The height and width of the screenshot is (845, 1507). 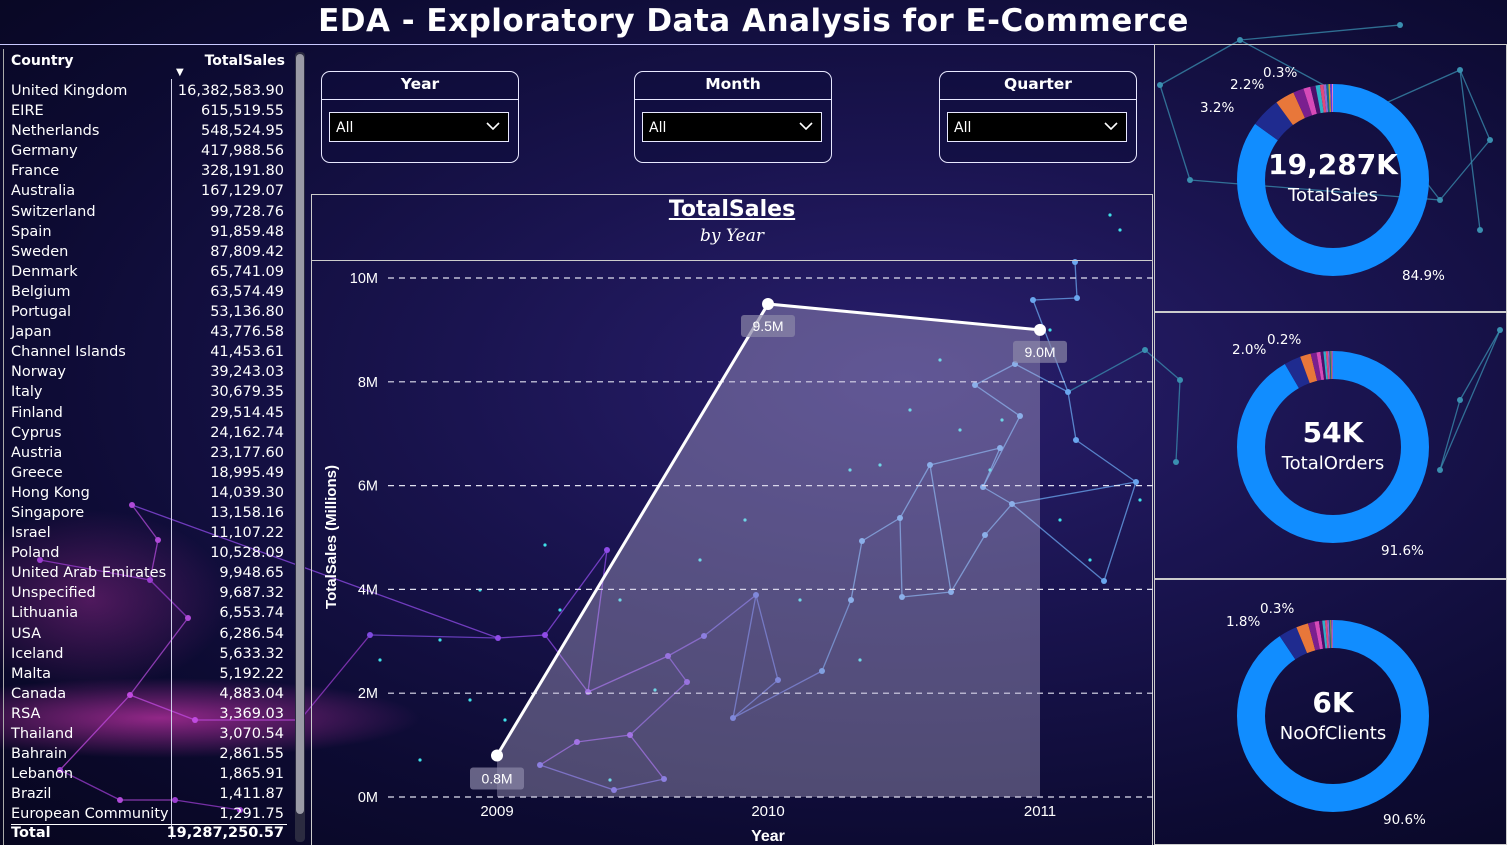 I want to click on table-row: RSA 3,369.03, so click(x=149, y=714).